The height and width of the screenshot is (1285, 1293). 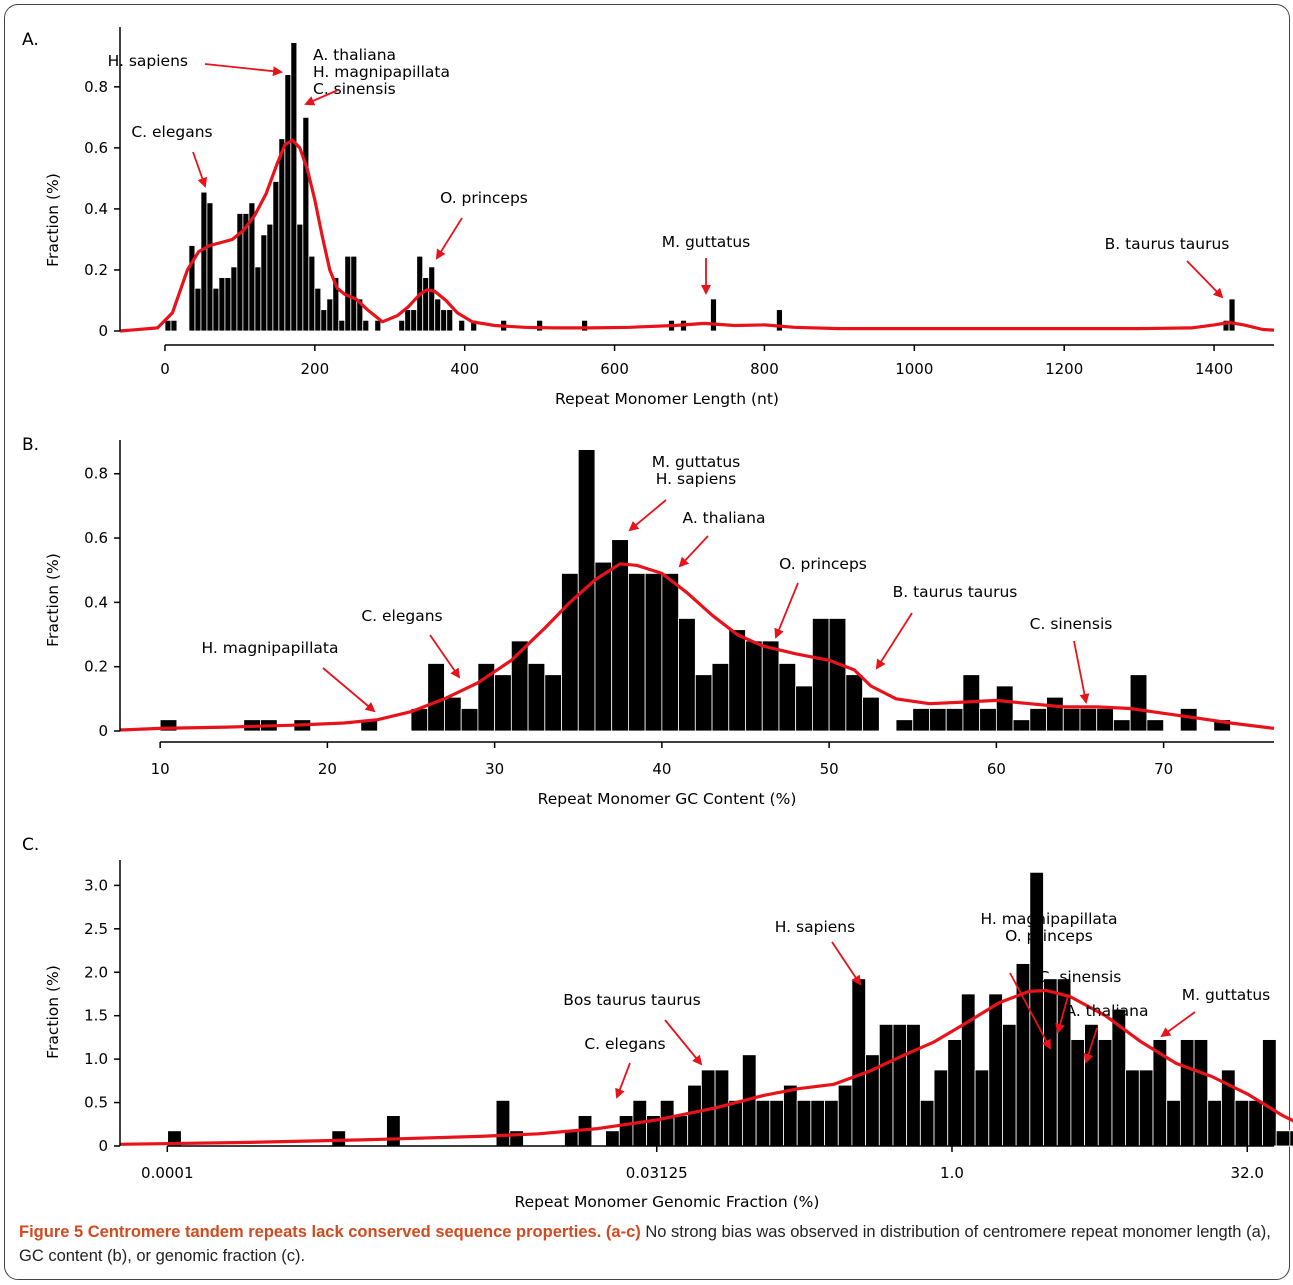 What do you see at coordinates (484, 198) in the screenshot?
I see `species-annotation-label: O. princeps` at bounding box center [484, 198].